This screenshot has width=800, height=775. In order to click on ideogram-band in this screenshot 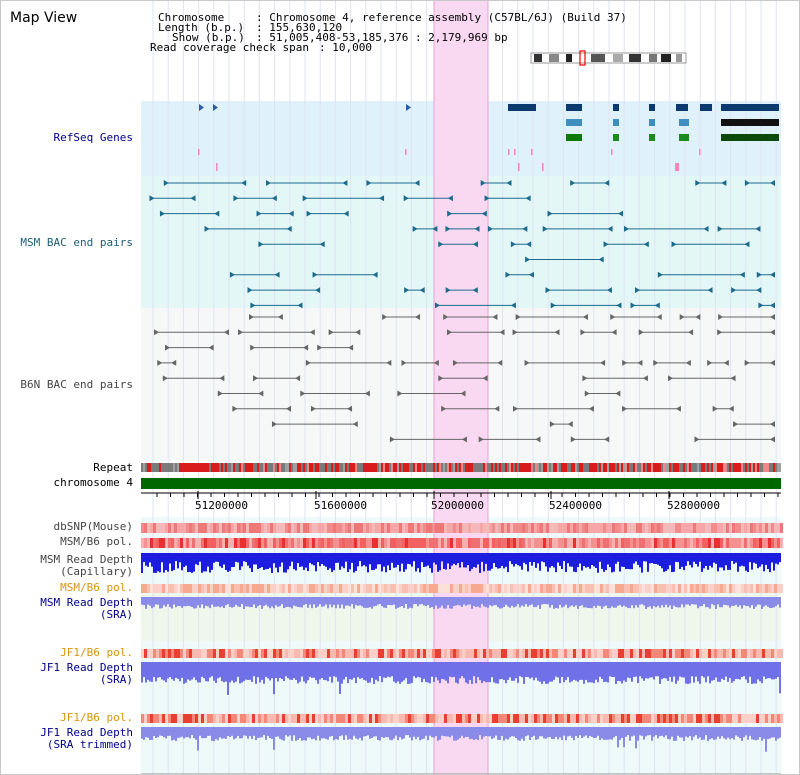, I will do `click(666, 58)`.